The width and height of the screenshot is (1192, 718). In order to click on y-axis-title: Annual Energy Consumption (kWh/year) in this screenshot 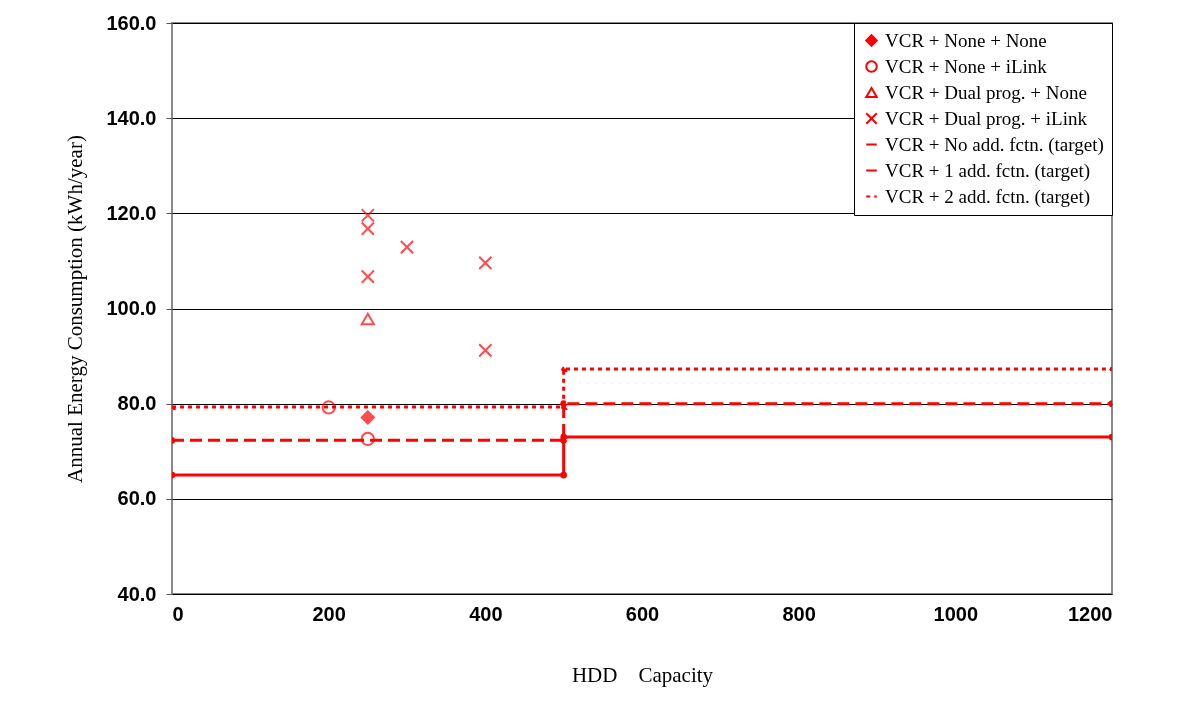, I will do `click(75, 309)`.